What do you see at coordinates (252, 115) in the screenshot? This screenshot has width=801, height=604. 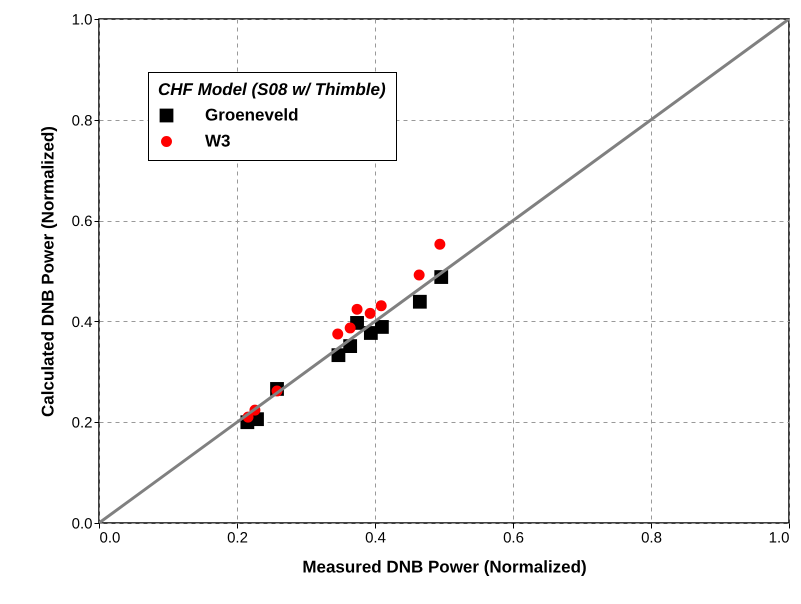 I see `legend-label: Groeneveld` at bounding box center [252, 115].